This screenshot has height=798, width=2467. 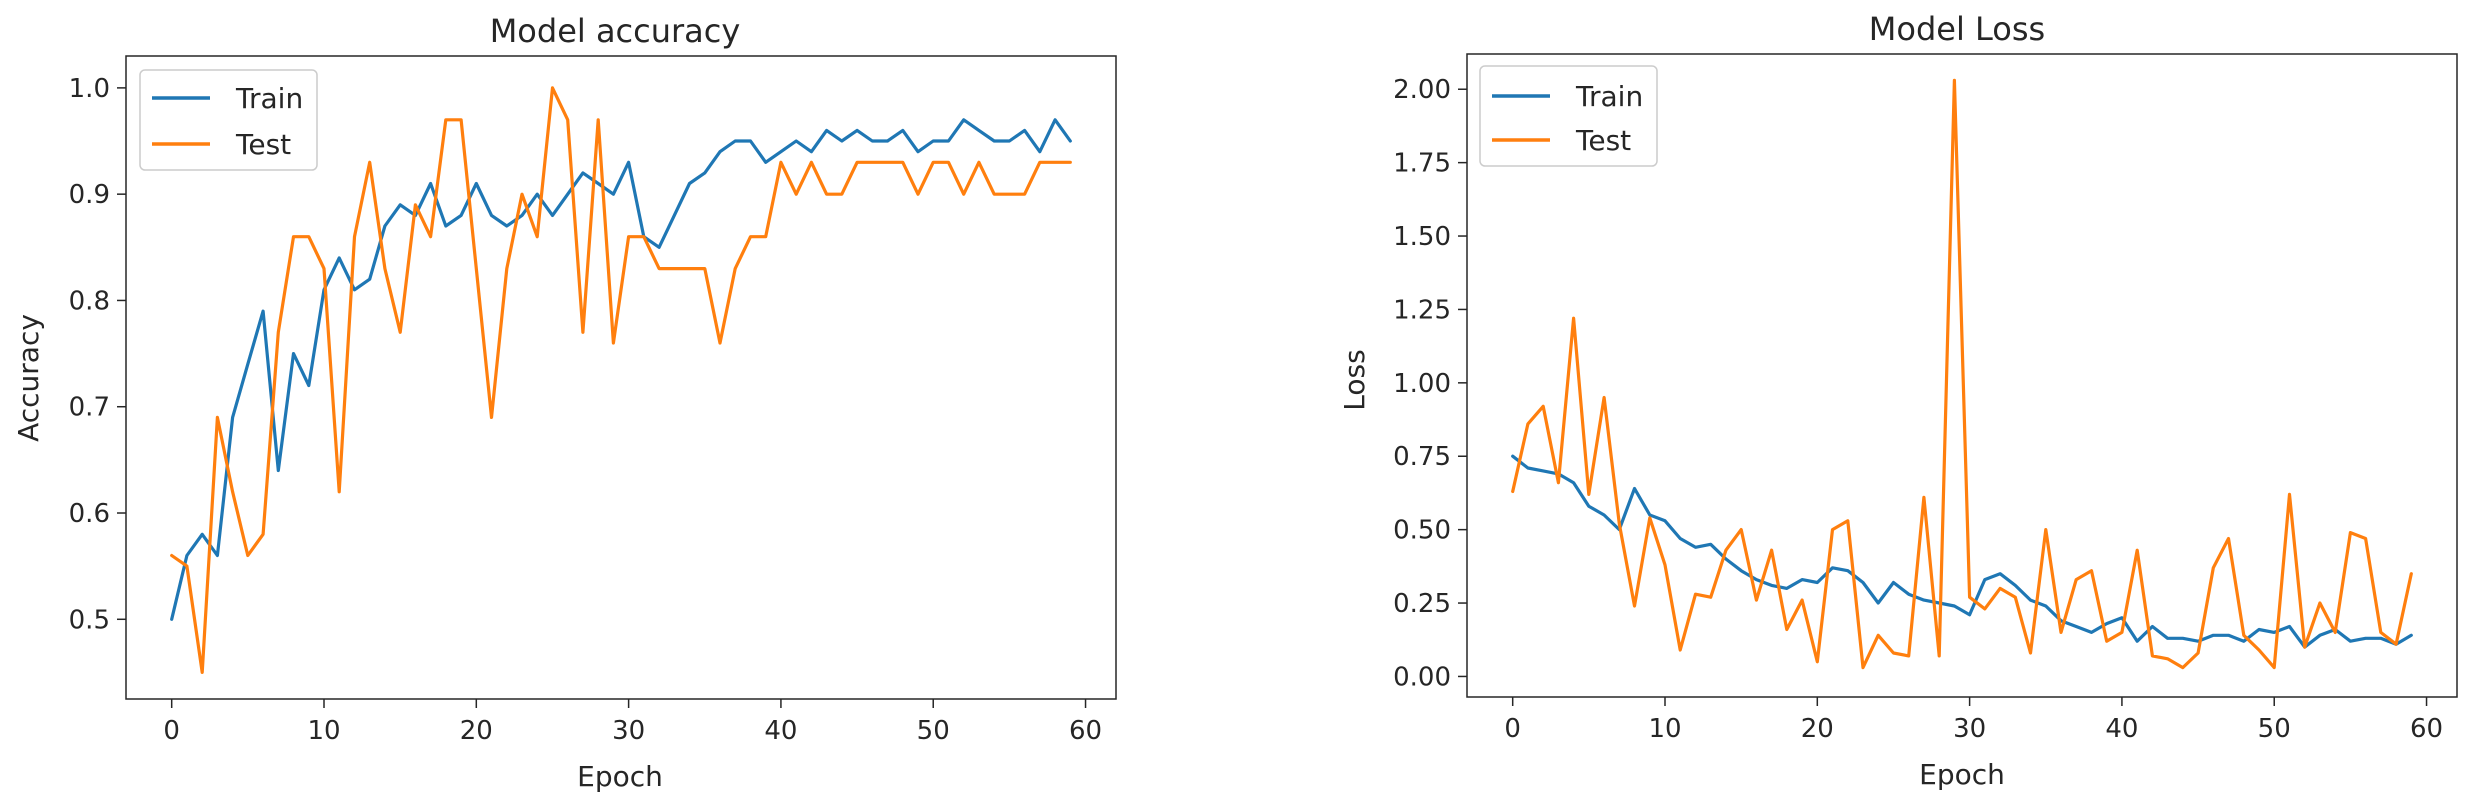 What do you see at coordinates (1664, 729) in the screenshot?
I see `loss-x-tick-label: 10` at bounding box center [1664, 729].